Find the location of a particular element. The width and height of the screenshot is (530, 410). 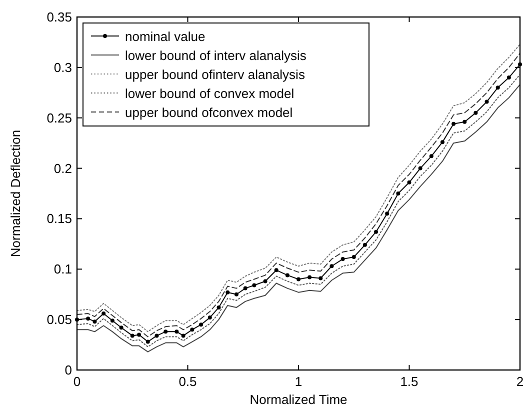

x-tick-label: 1.5 is located at coordinates (409, 381).